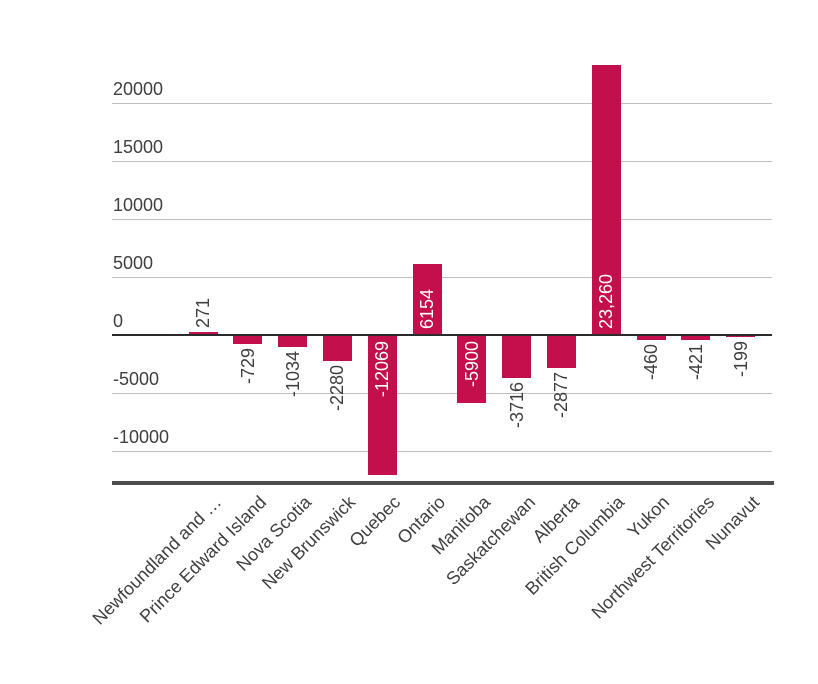 Image resolution: width=818 pixels, height=684 pixels. I want to click on y-tick-label: -5000, so click(136, 379).